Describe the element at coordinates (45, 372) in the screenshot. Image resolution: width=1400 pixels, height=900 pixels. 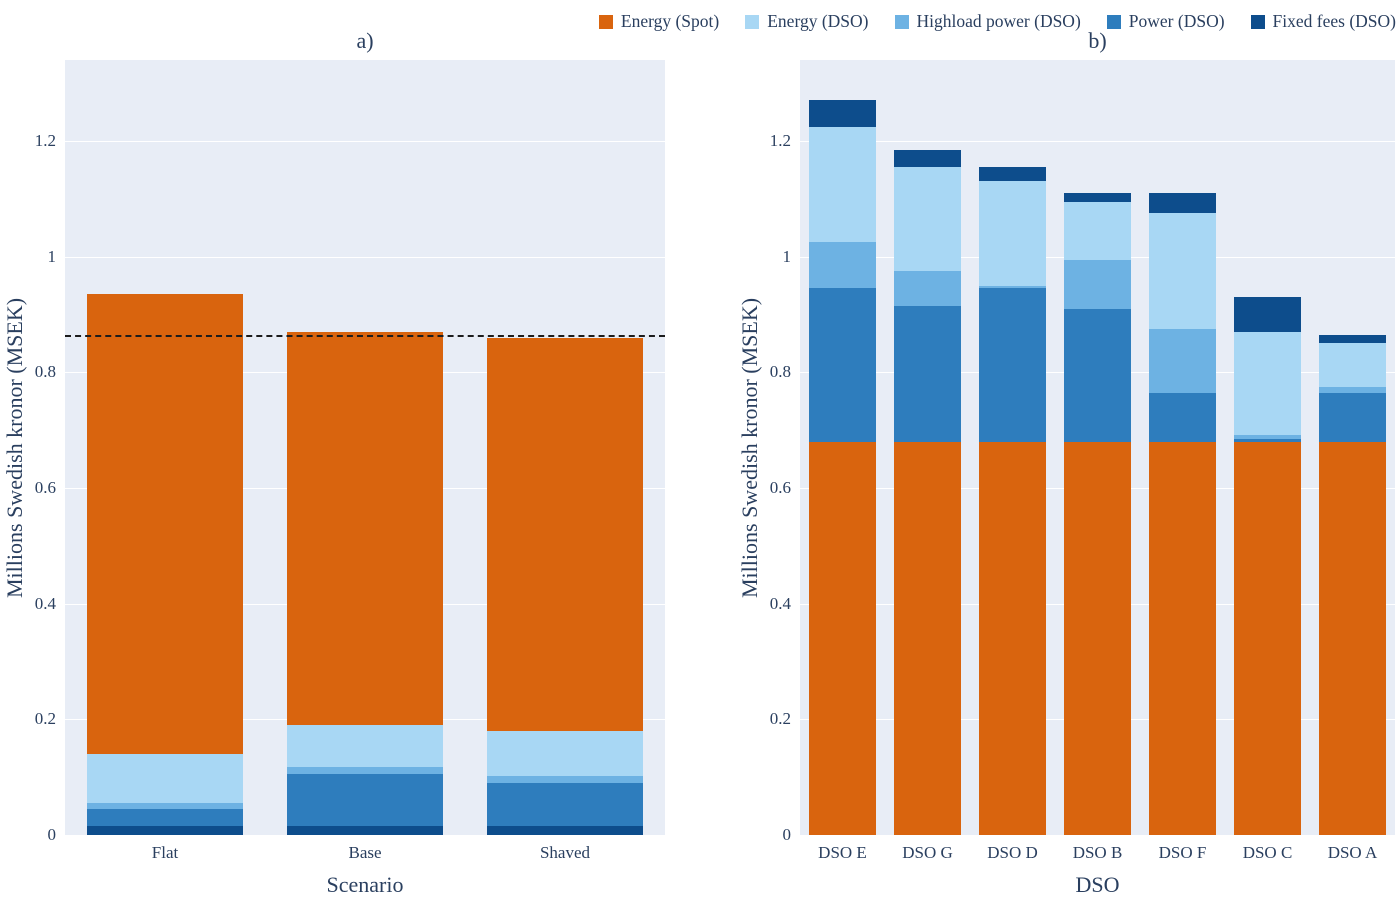
I see `y-tick-label: 0.8` at that location.